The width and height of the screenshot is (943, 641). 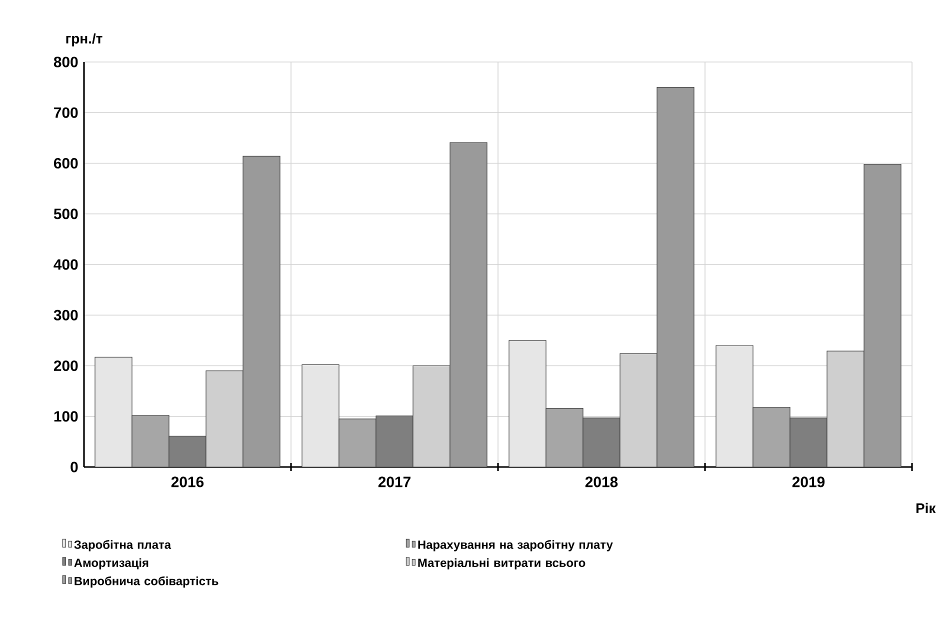 What do you see at coordinates (66, 366) in the screenshot?
I see `y-tick-label: 200` at bounding box center [66, 366].